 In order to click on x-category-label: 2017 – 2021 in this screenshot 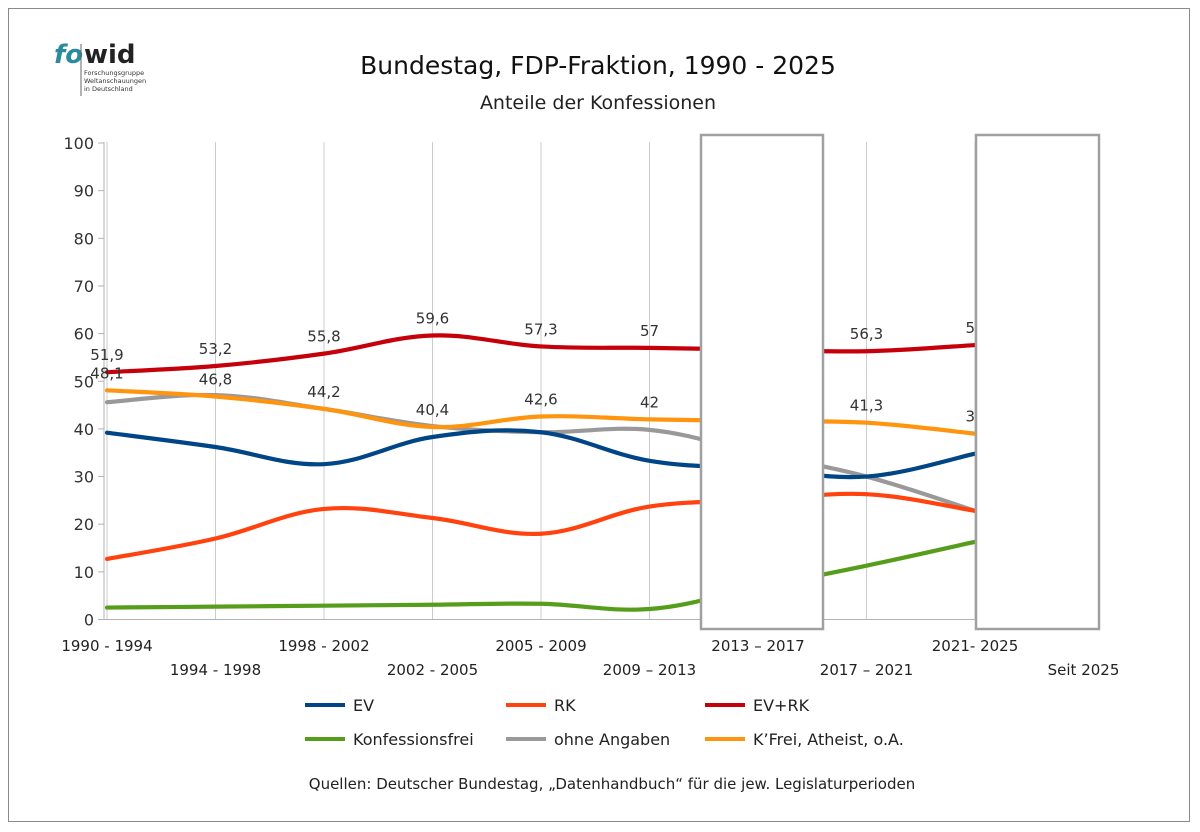, I will do `click(866, 670)`.